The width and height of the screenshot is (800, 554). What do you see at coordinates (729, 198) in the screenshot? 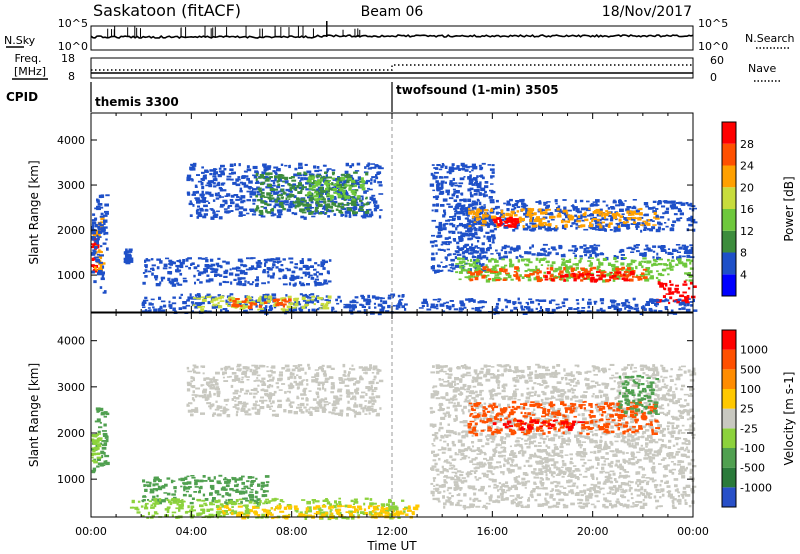
I see `colorbar-swatch` at bounding box center [729, 198].